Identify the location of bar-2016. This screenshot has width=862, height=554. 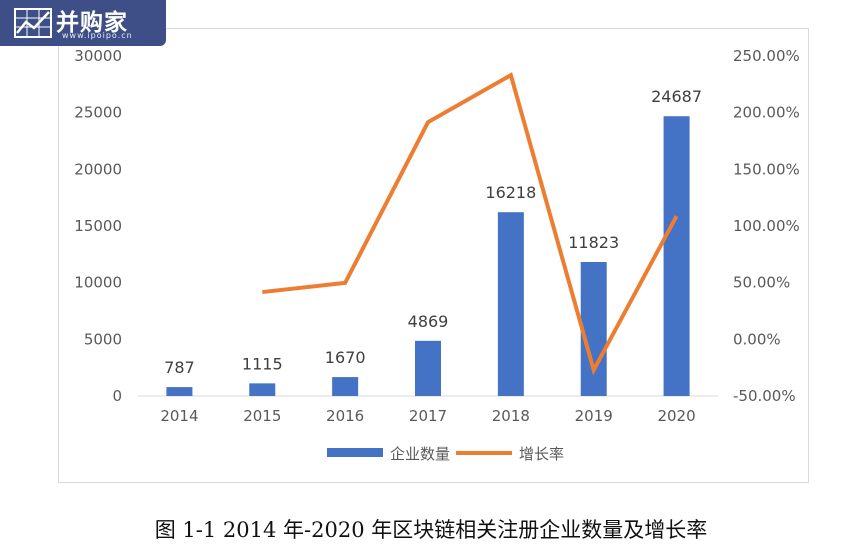
(345, 386).